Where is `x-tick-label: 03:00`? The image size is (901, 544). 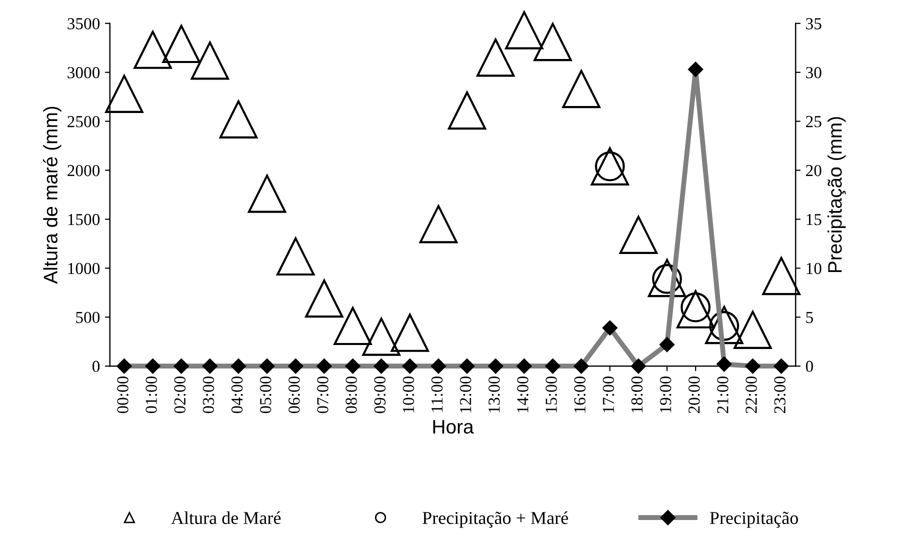
x-tick-label: 03:00 is located at coordinates (208, 395).